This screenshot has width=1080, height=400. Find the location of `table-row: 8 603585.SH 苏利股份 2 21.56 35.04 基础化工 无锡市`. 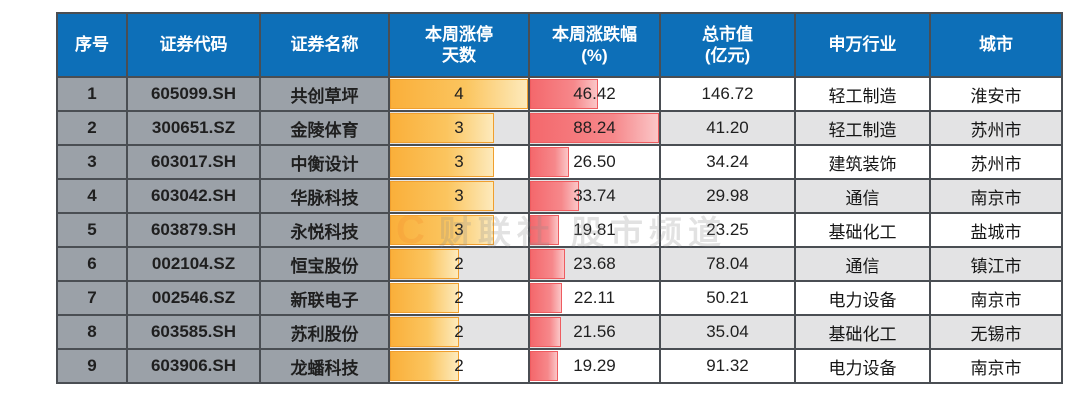

table-row: 8 603585.SH 苏利股份 2 21.56 35.04 基础化工 无锡市 is located at coordinates (559, 332).